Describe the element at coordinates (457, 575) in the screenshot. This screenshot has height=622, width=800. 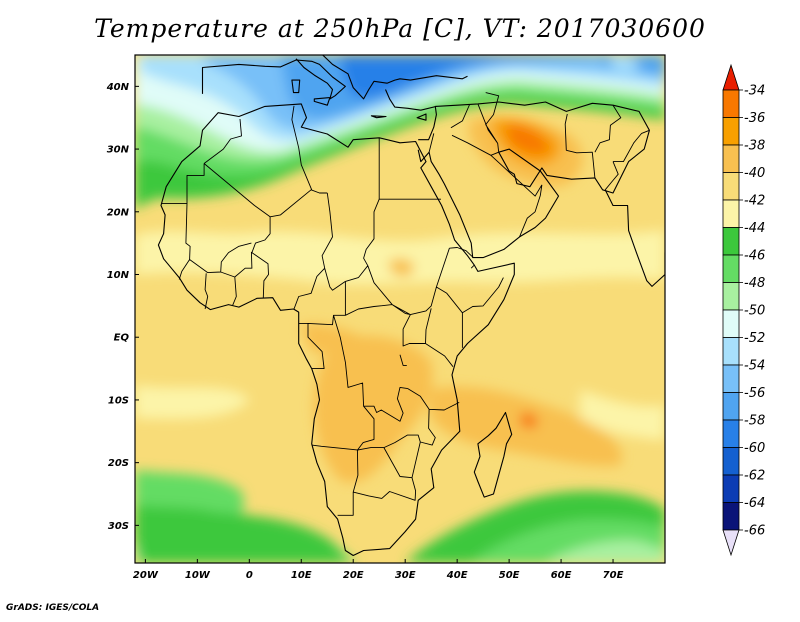
I see `lon-tick-label: 40E` at that location.